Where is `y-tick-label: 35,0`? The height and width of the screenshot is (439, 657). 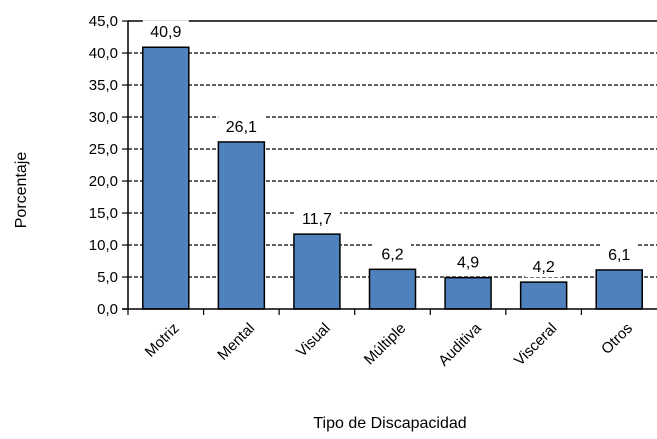
y-tick-label: 35,0 is located at coordinates (103, 85).